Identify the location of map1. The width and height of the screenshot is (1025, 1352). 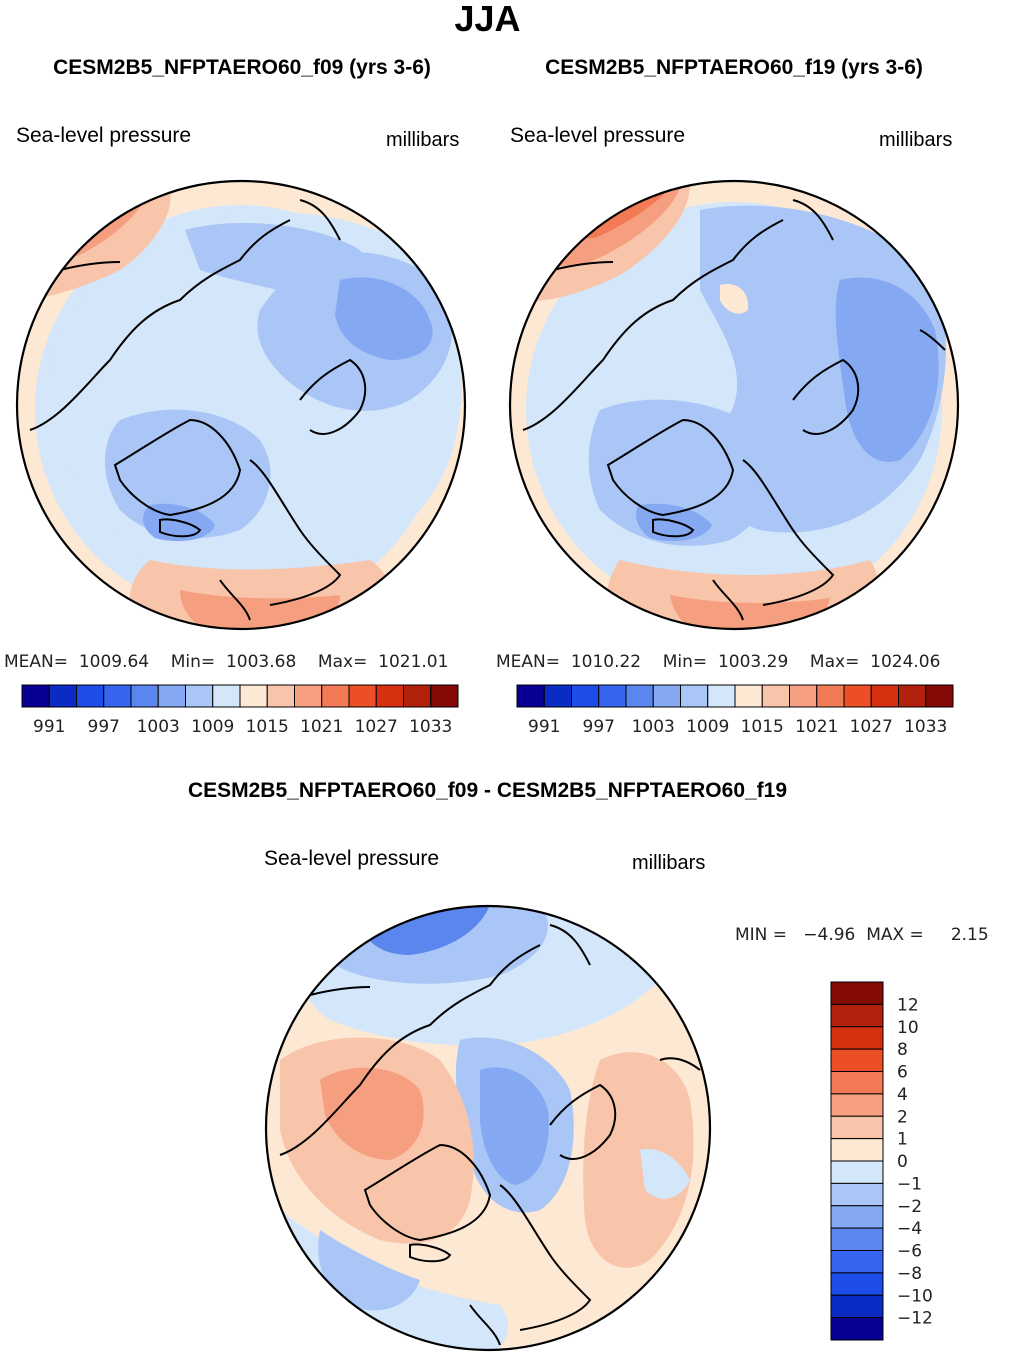
(241, 405).